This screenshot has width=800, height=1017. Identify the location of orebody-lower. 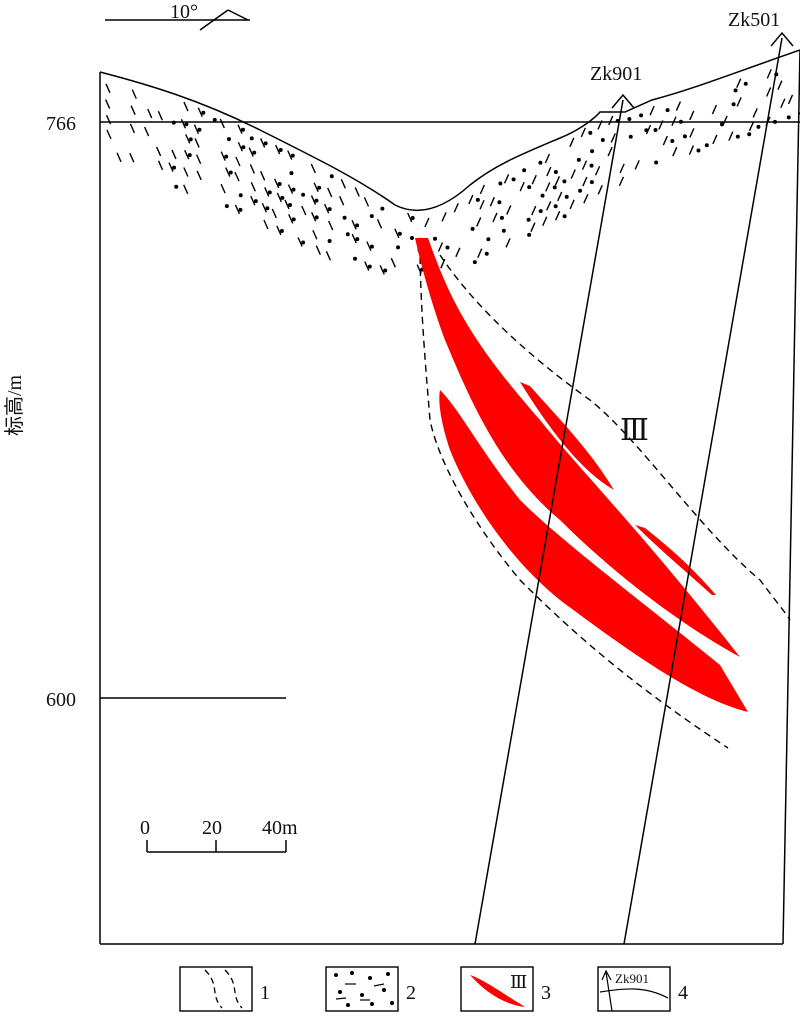
(593, 551).